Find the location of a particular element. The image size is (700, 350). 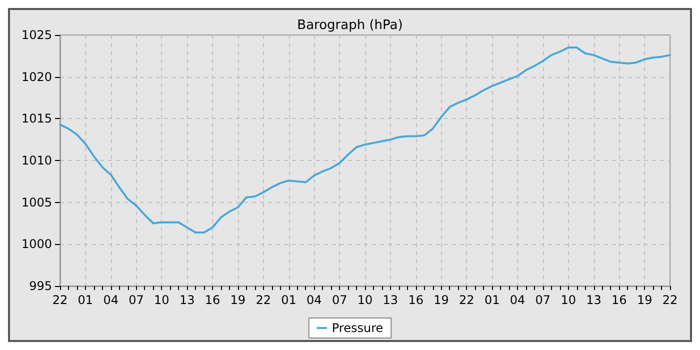

y-tick-label: 1000 is located at coordinates (36, 244).